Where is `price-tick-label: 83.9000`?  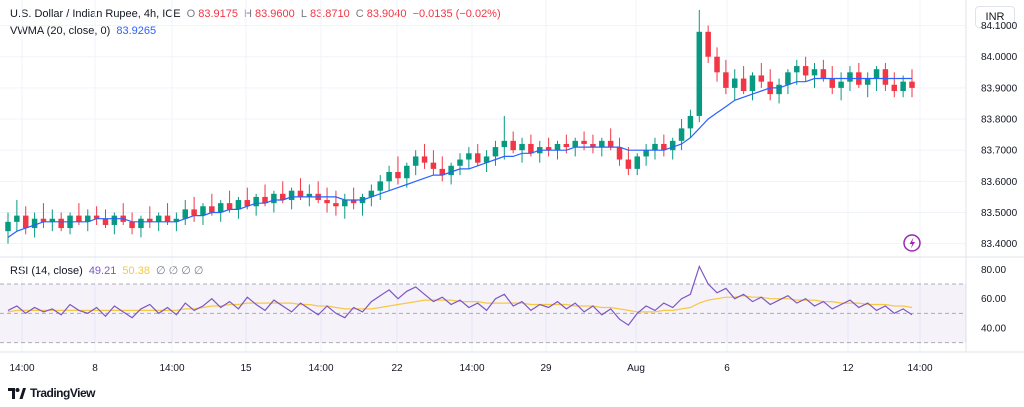
price-tick-label: 83.9000 is located at coordinates (999, 88).